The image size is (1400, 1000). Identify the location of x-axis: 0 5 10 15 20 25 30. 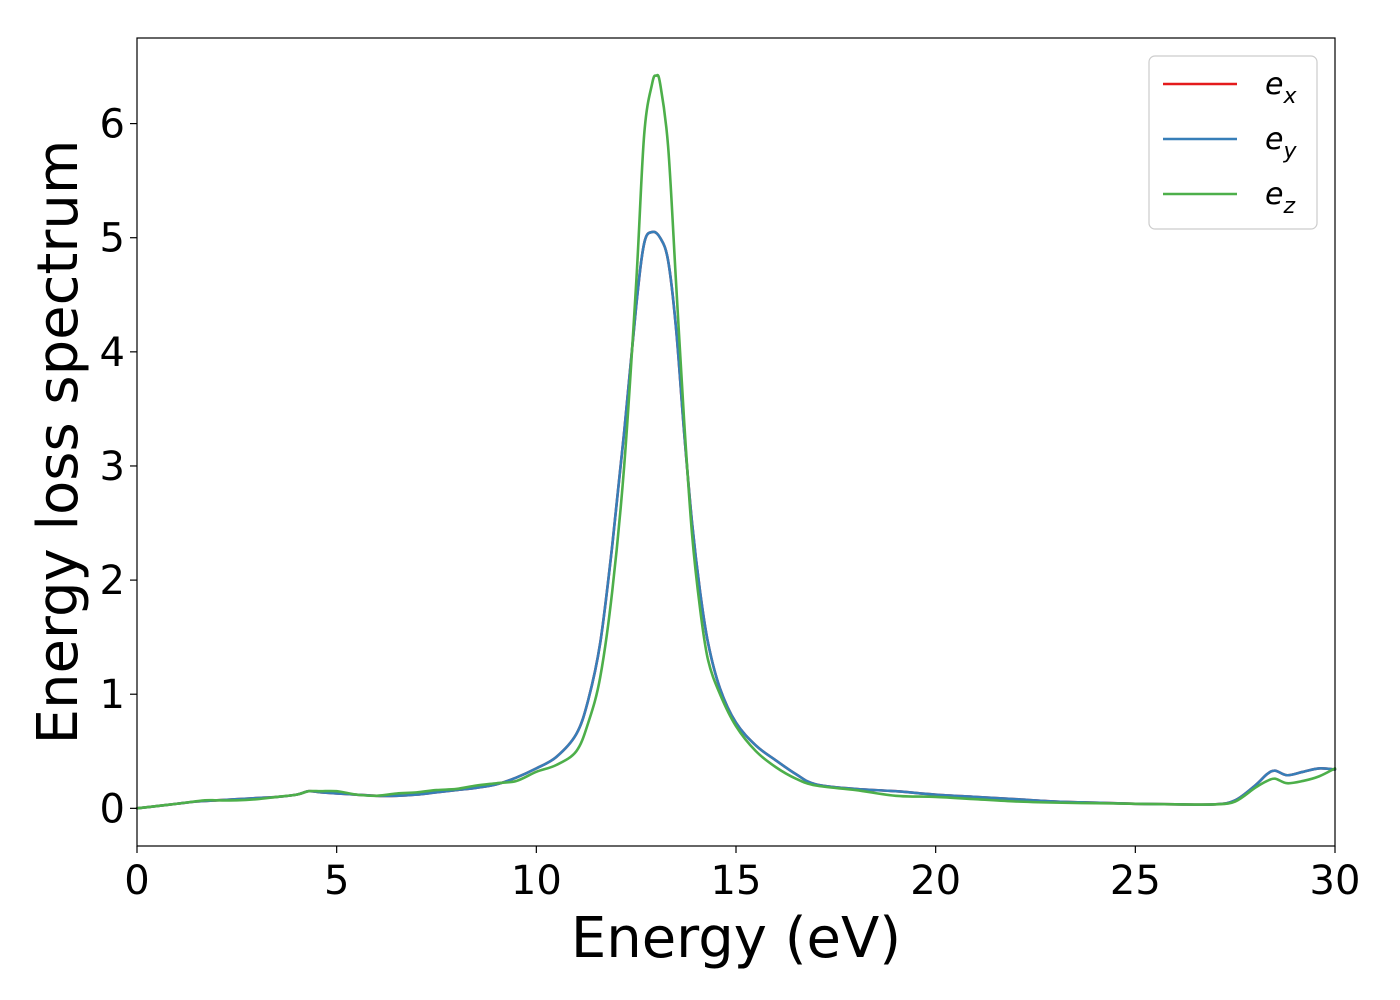
(742, 875).